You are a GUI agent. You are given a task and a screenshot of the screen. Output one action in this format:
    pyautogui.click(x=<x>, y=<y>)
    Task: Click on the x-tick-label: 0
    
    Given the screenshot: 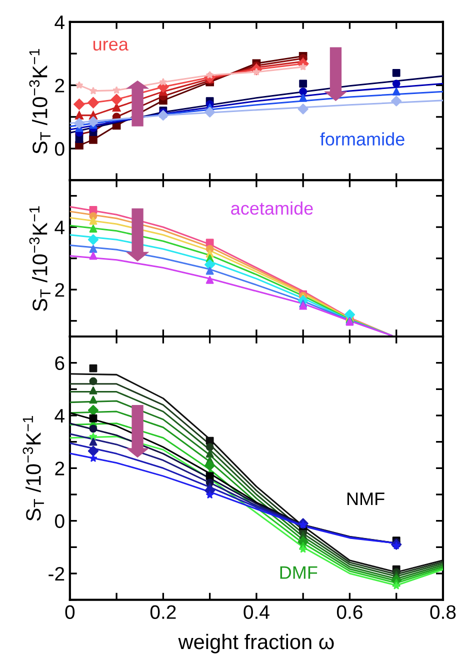 What is the action you would take?
    pyautogui.click(x=70, y=612)
    